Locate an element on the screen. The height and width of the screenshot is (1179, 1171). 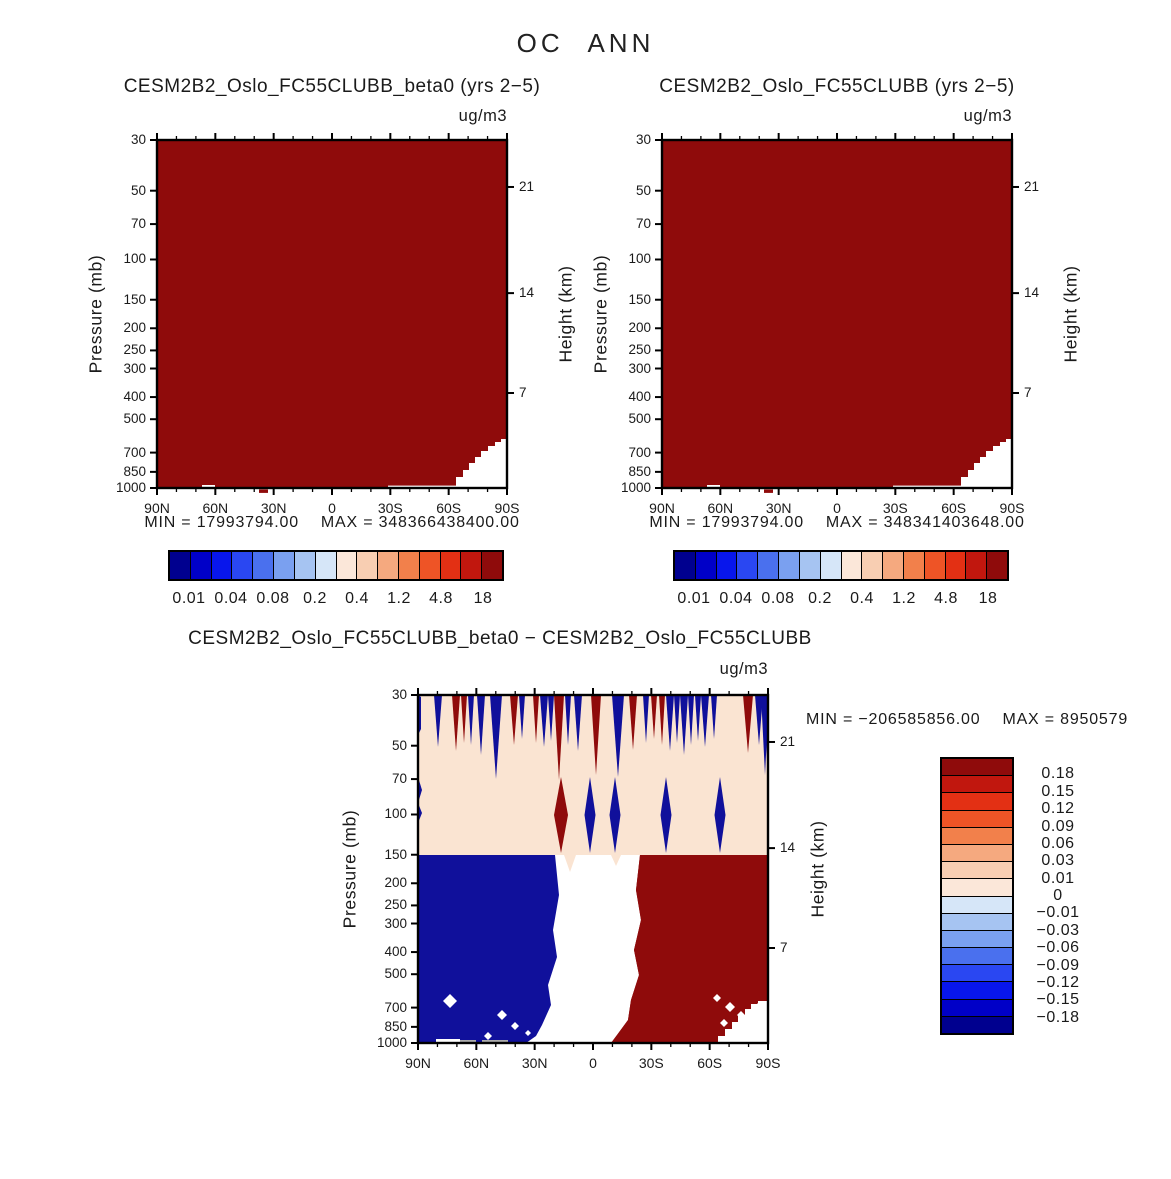
min-value-beta0: MIN = 17993794.00 is located at coordinates (221, 522).